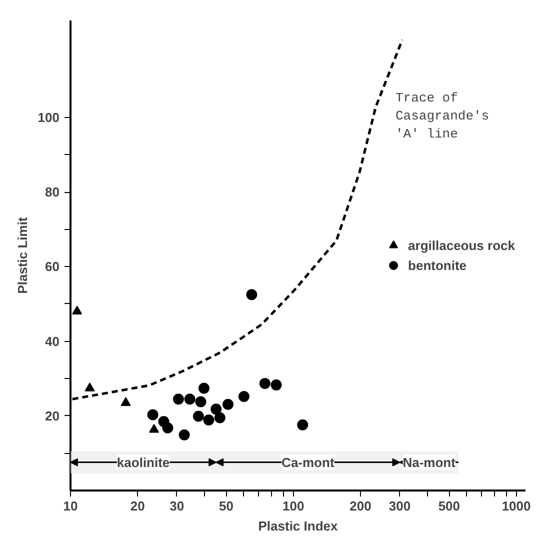 The height and width of the screenshot is (555, 550). What do you see at coordinates (449, 506) in the screenshot?
I see `x-tick-label: 500` at bounding box center [449, 506].